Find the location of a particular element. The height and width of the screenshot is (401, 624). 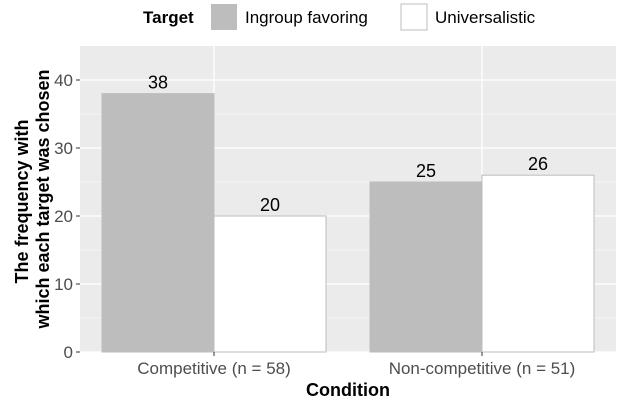

y-axis-title-line-1: The frequency with is located at coordinates (22, 201).